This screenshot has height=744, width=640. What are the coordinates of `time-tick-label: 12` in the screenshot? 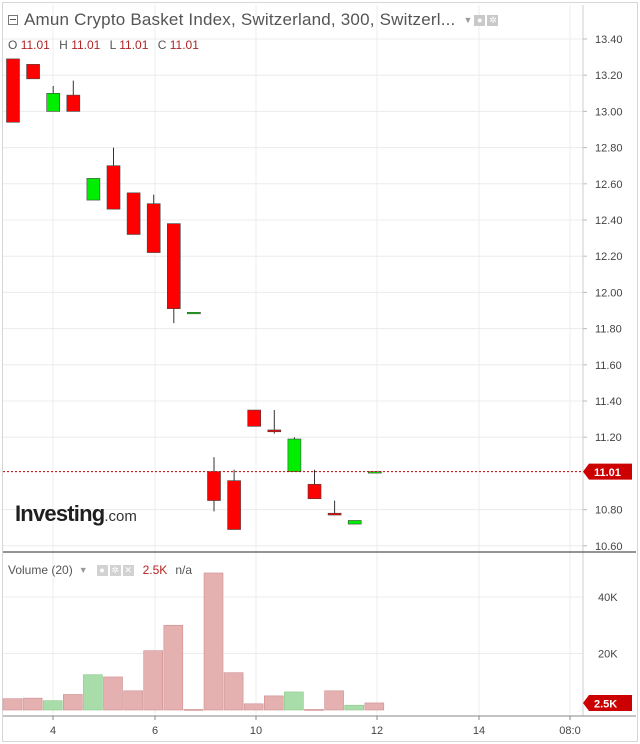 It's located at (377, 731).